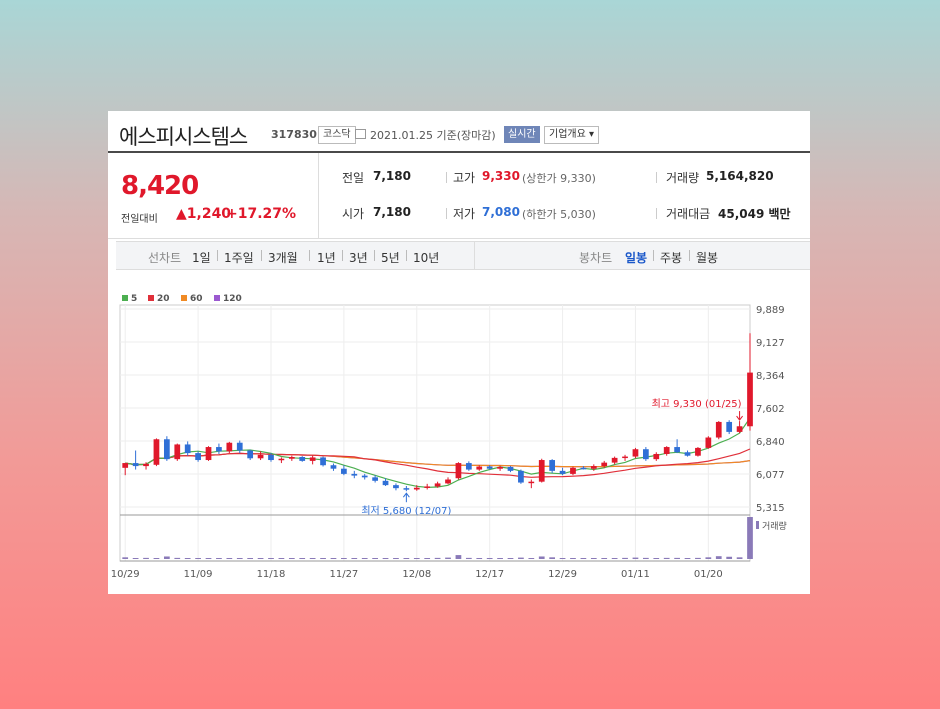 Image resolution: width=940 pixels, height=709 pixels. I want to click on calendar-icon, so click(360, 134).